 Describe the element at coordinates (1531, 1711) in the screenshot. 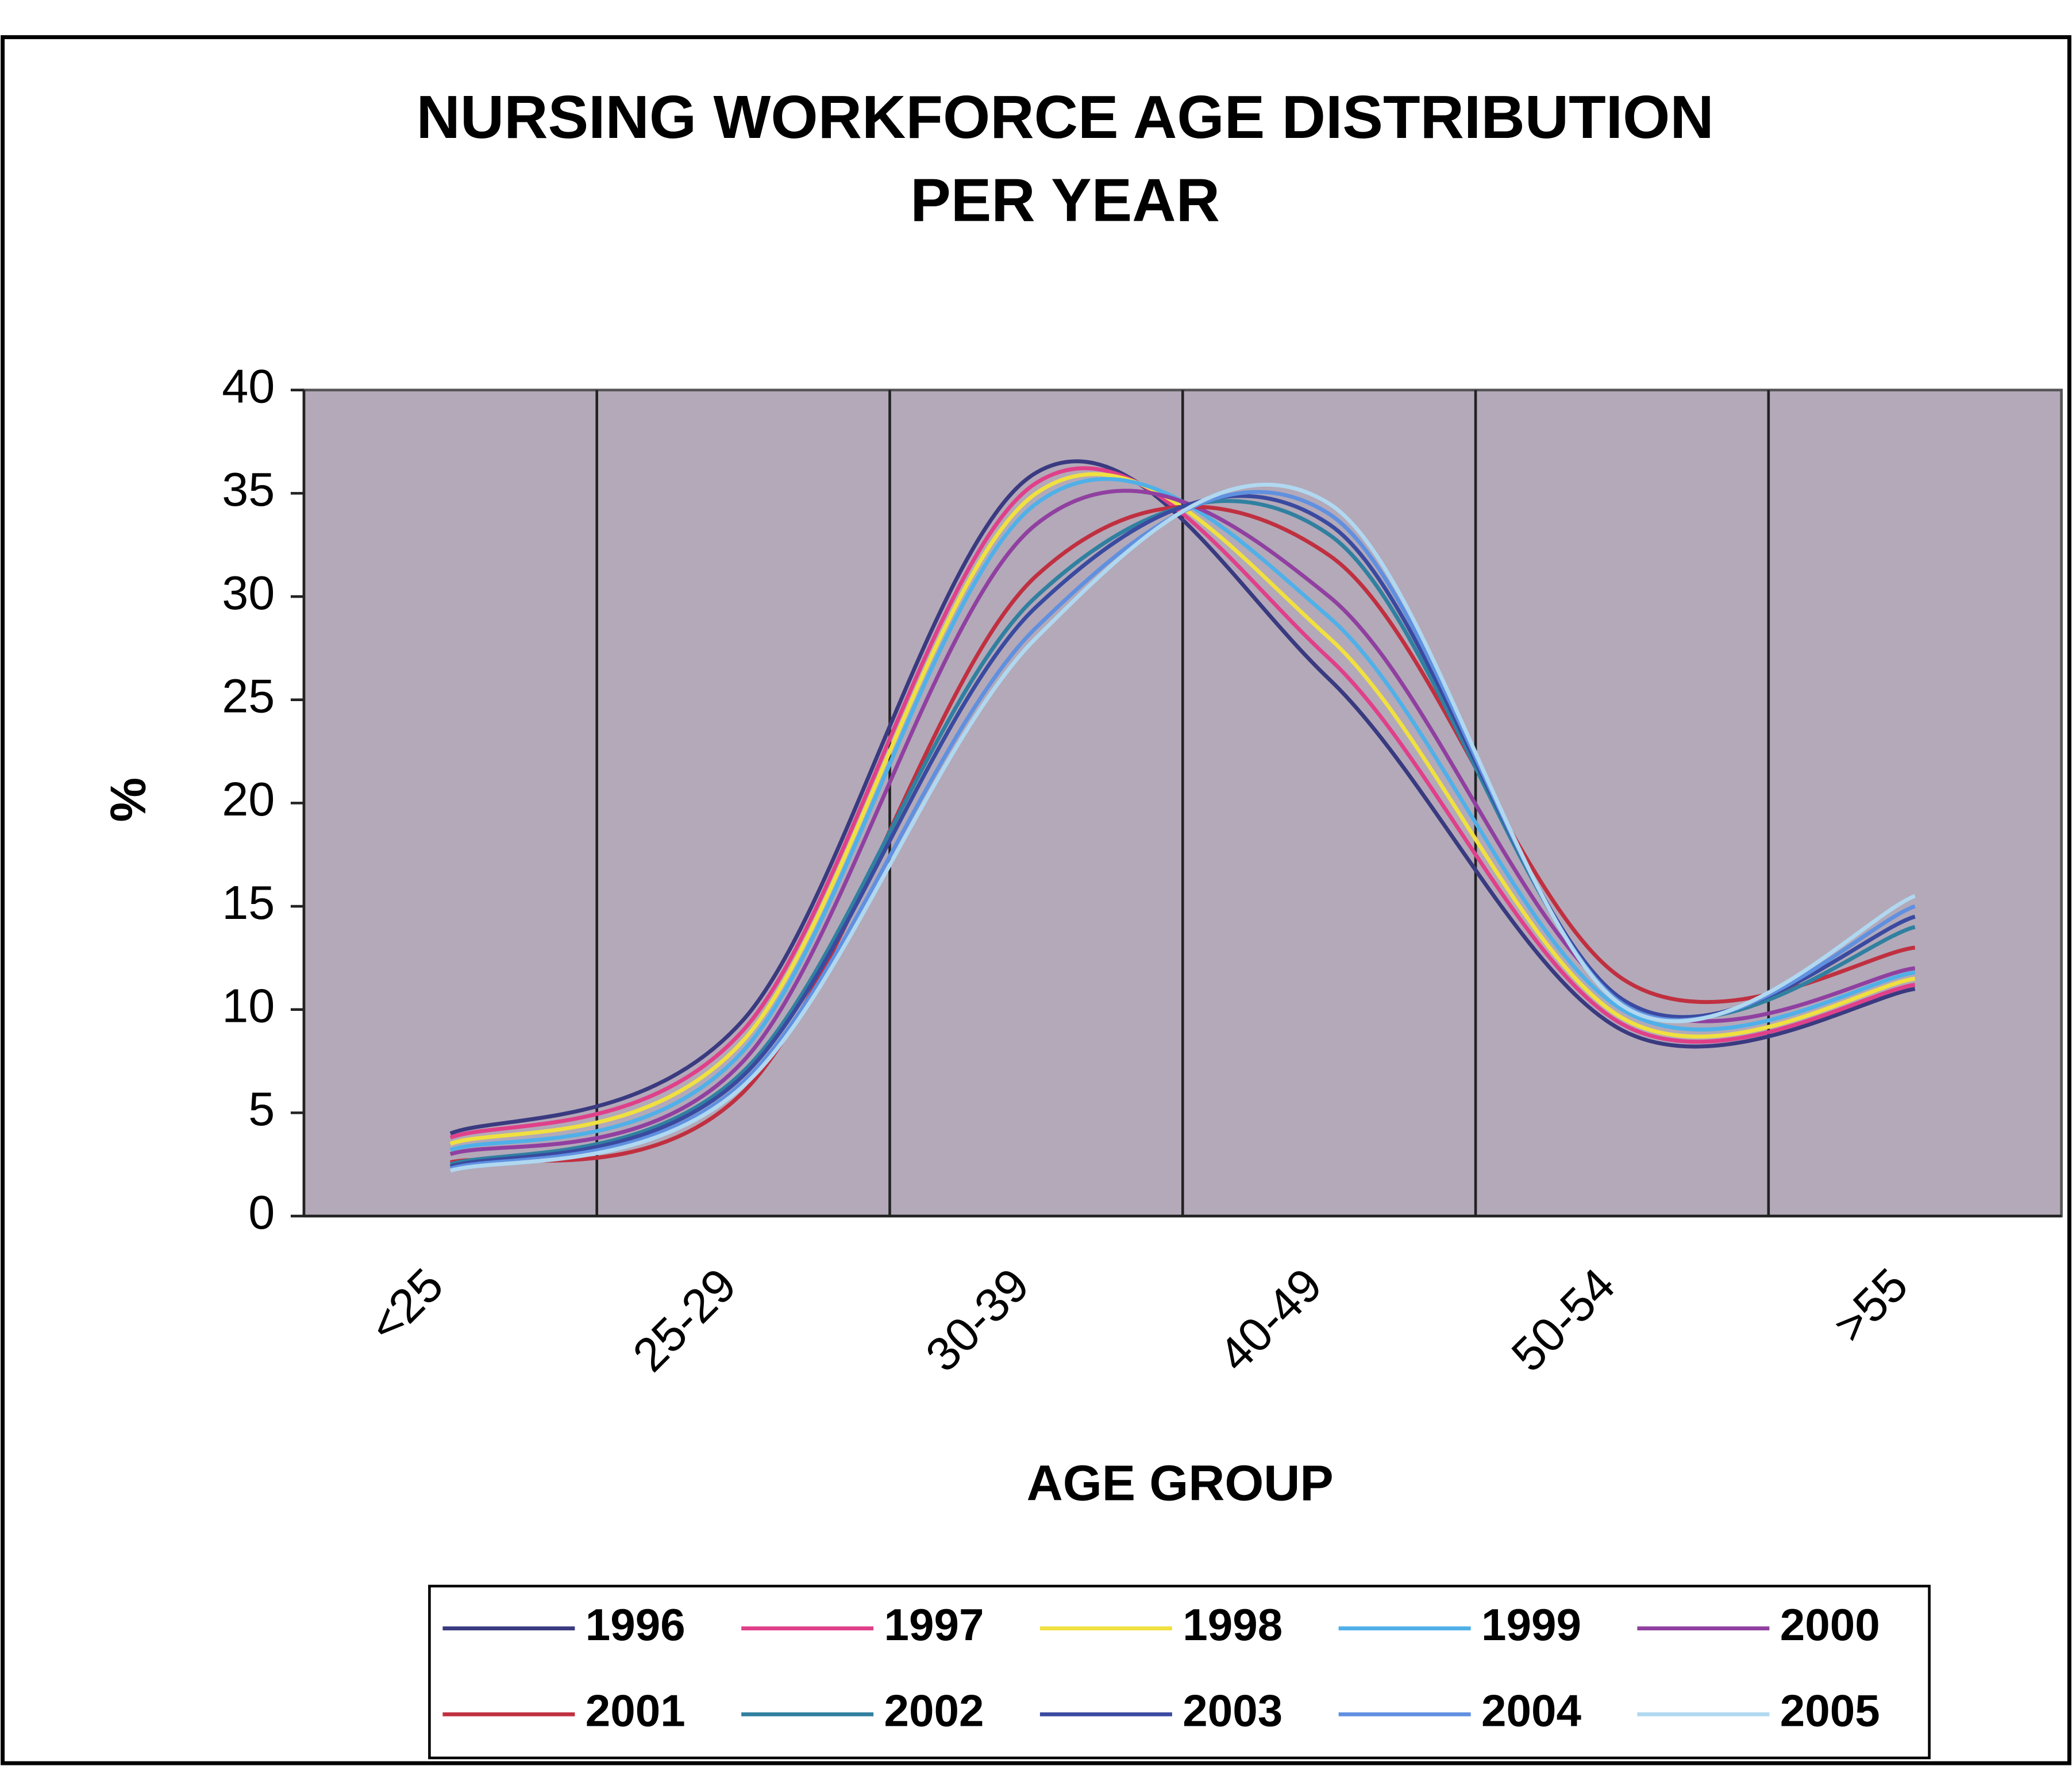

I see `legend-label: 2004` at that location.